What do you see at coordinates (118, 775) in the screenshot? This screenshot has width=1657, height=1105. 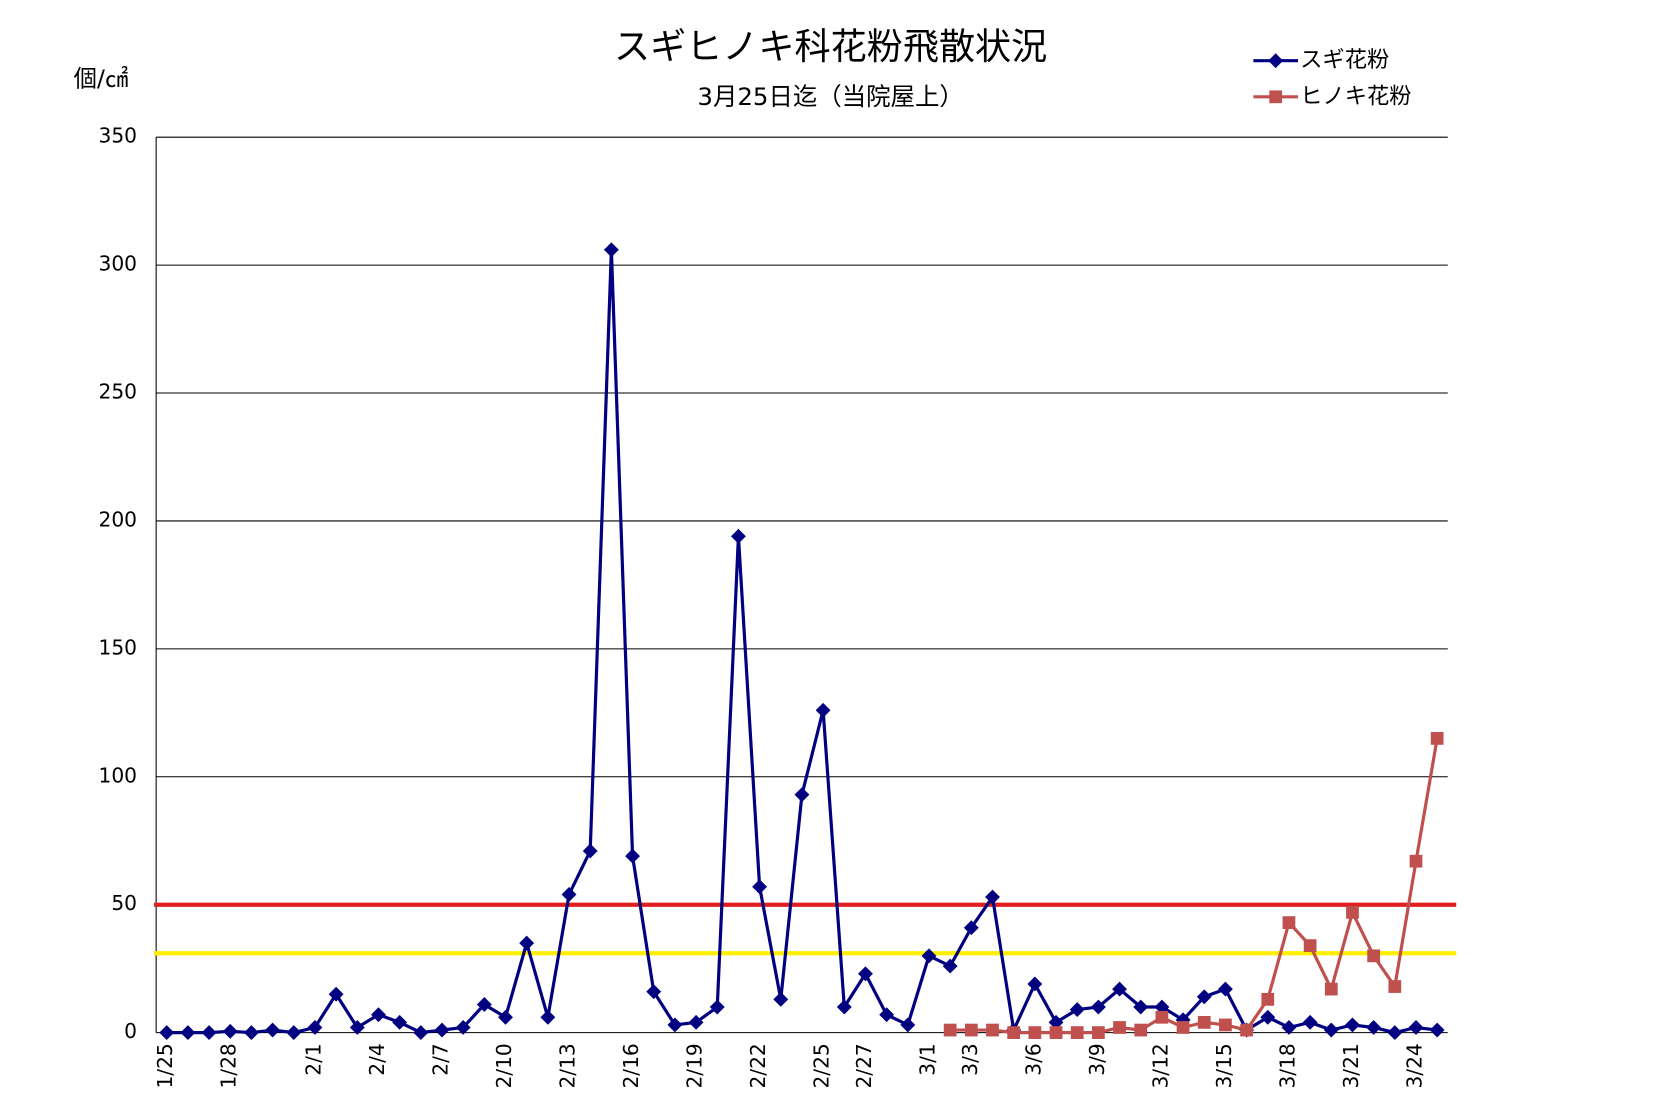 I see `y-tick-label: 100` at bounding box center [118, 775].